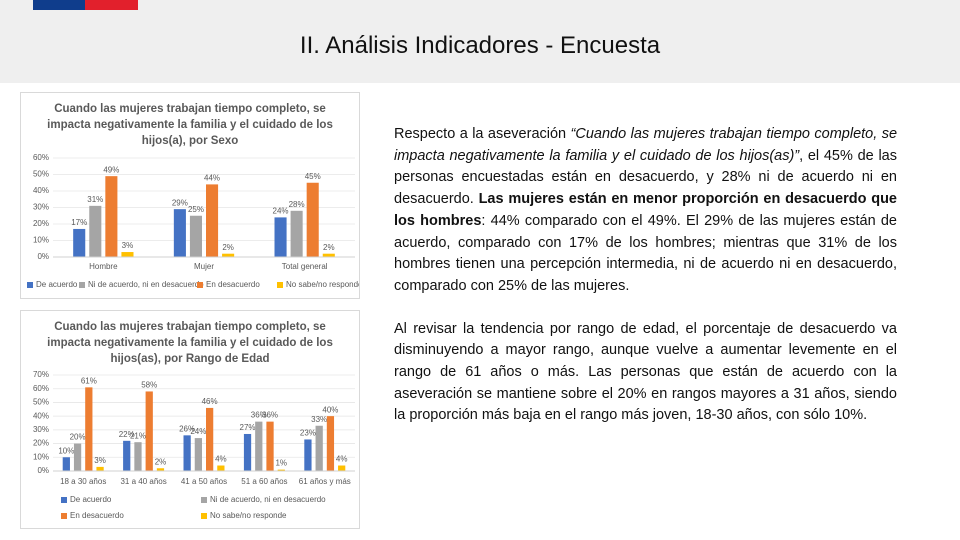  I want to click on data-label: 44%, so click(212, 178).